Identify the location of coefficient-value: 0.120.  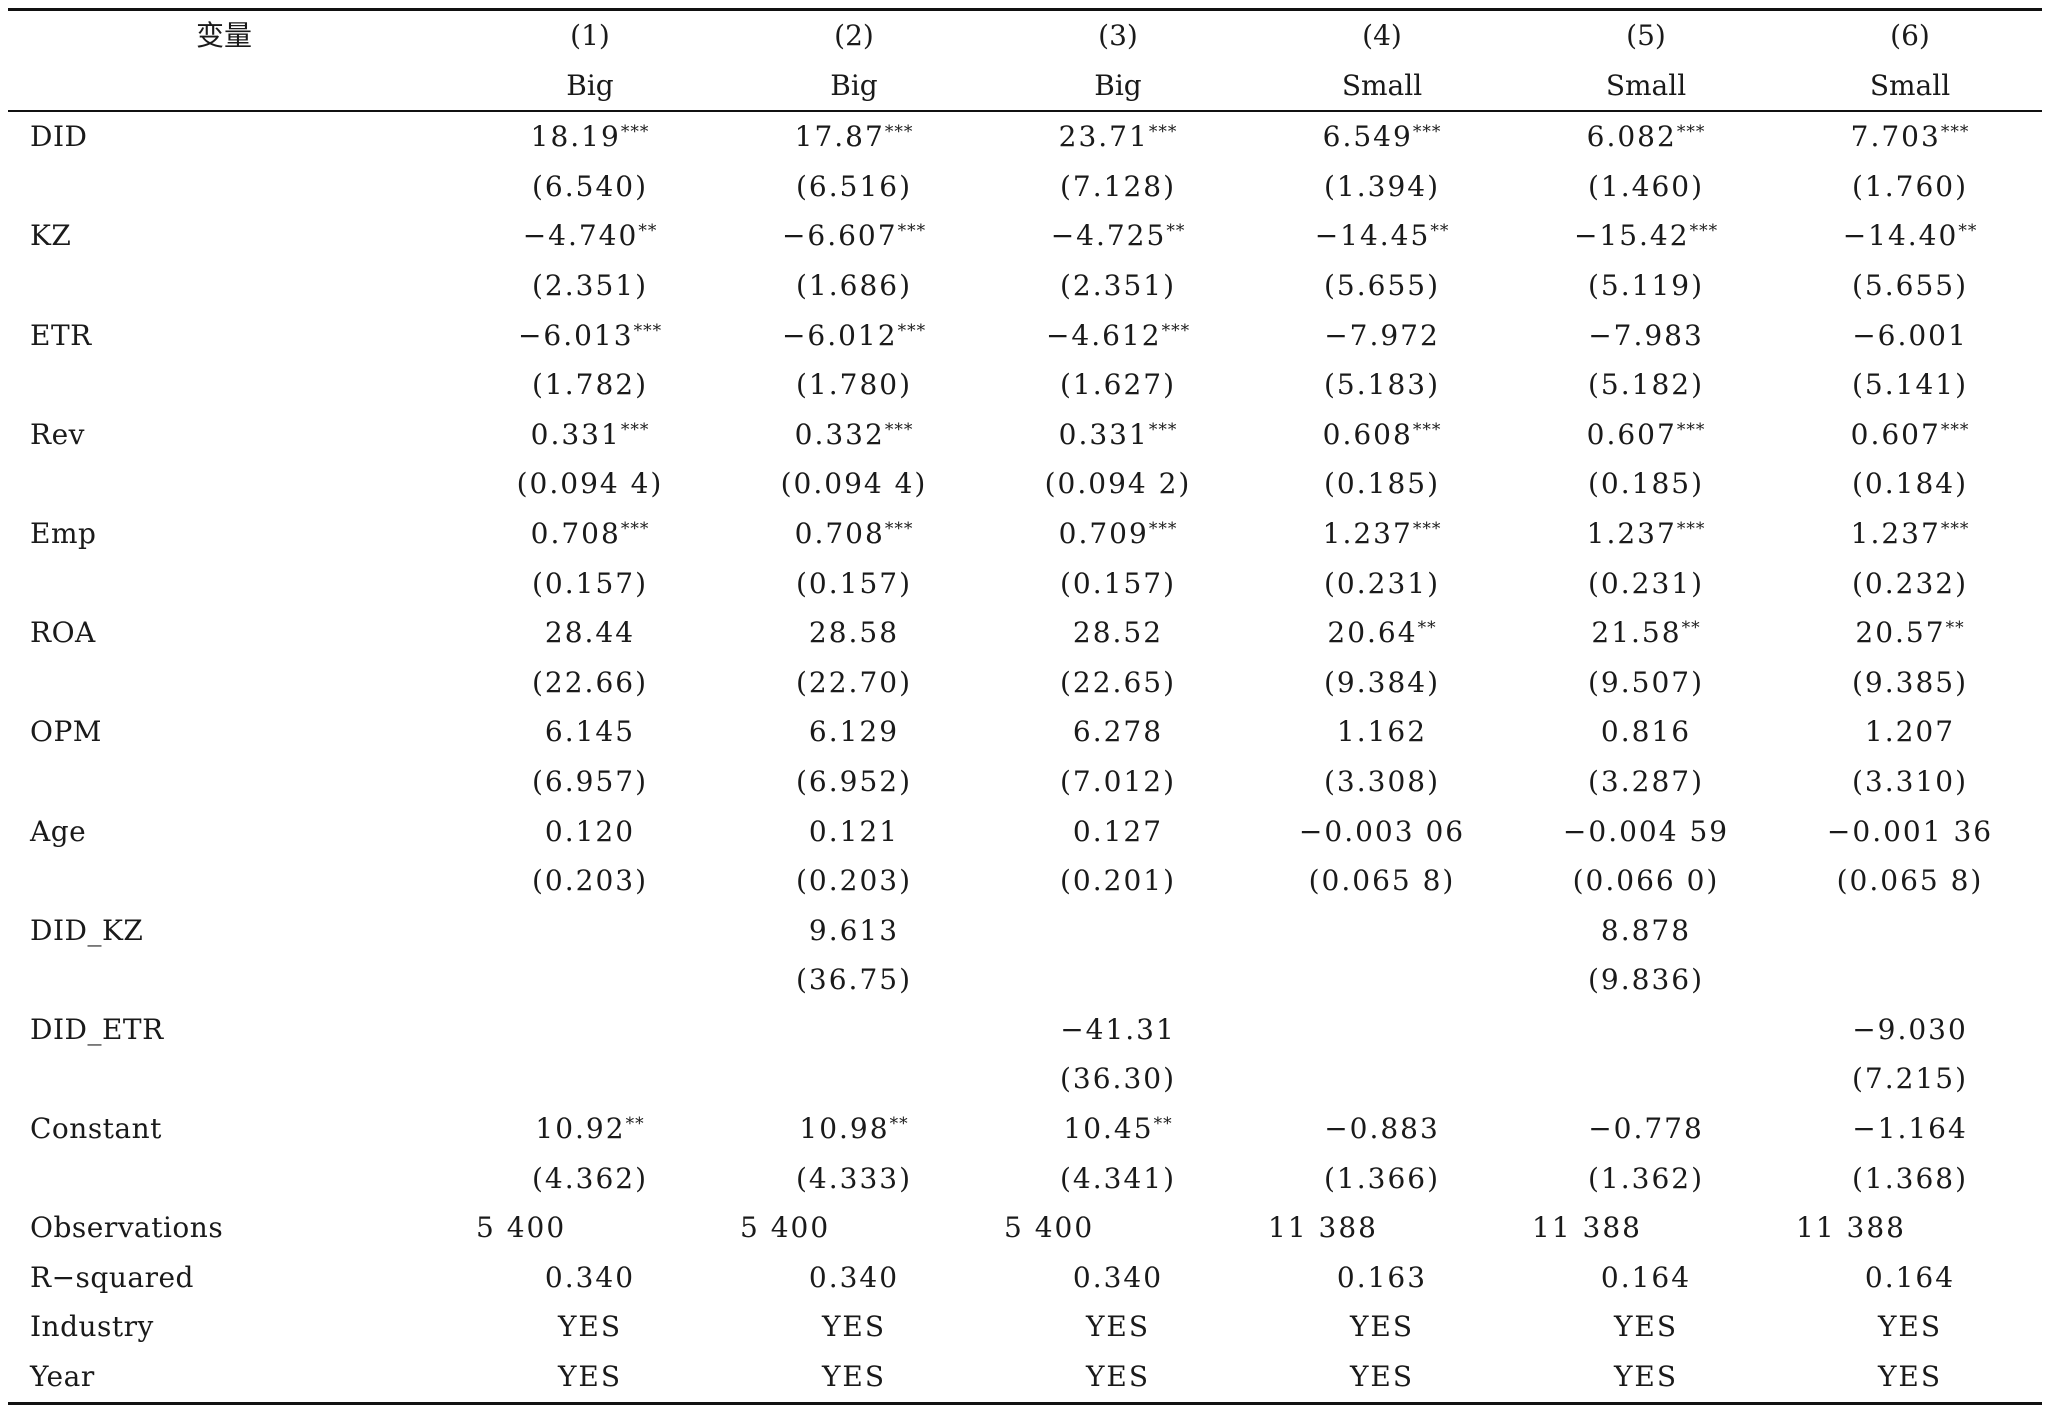
(590, 831).